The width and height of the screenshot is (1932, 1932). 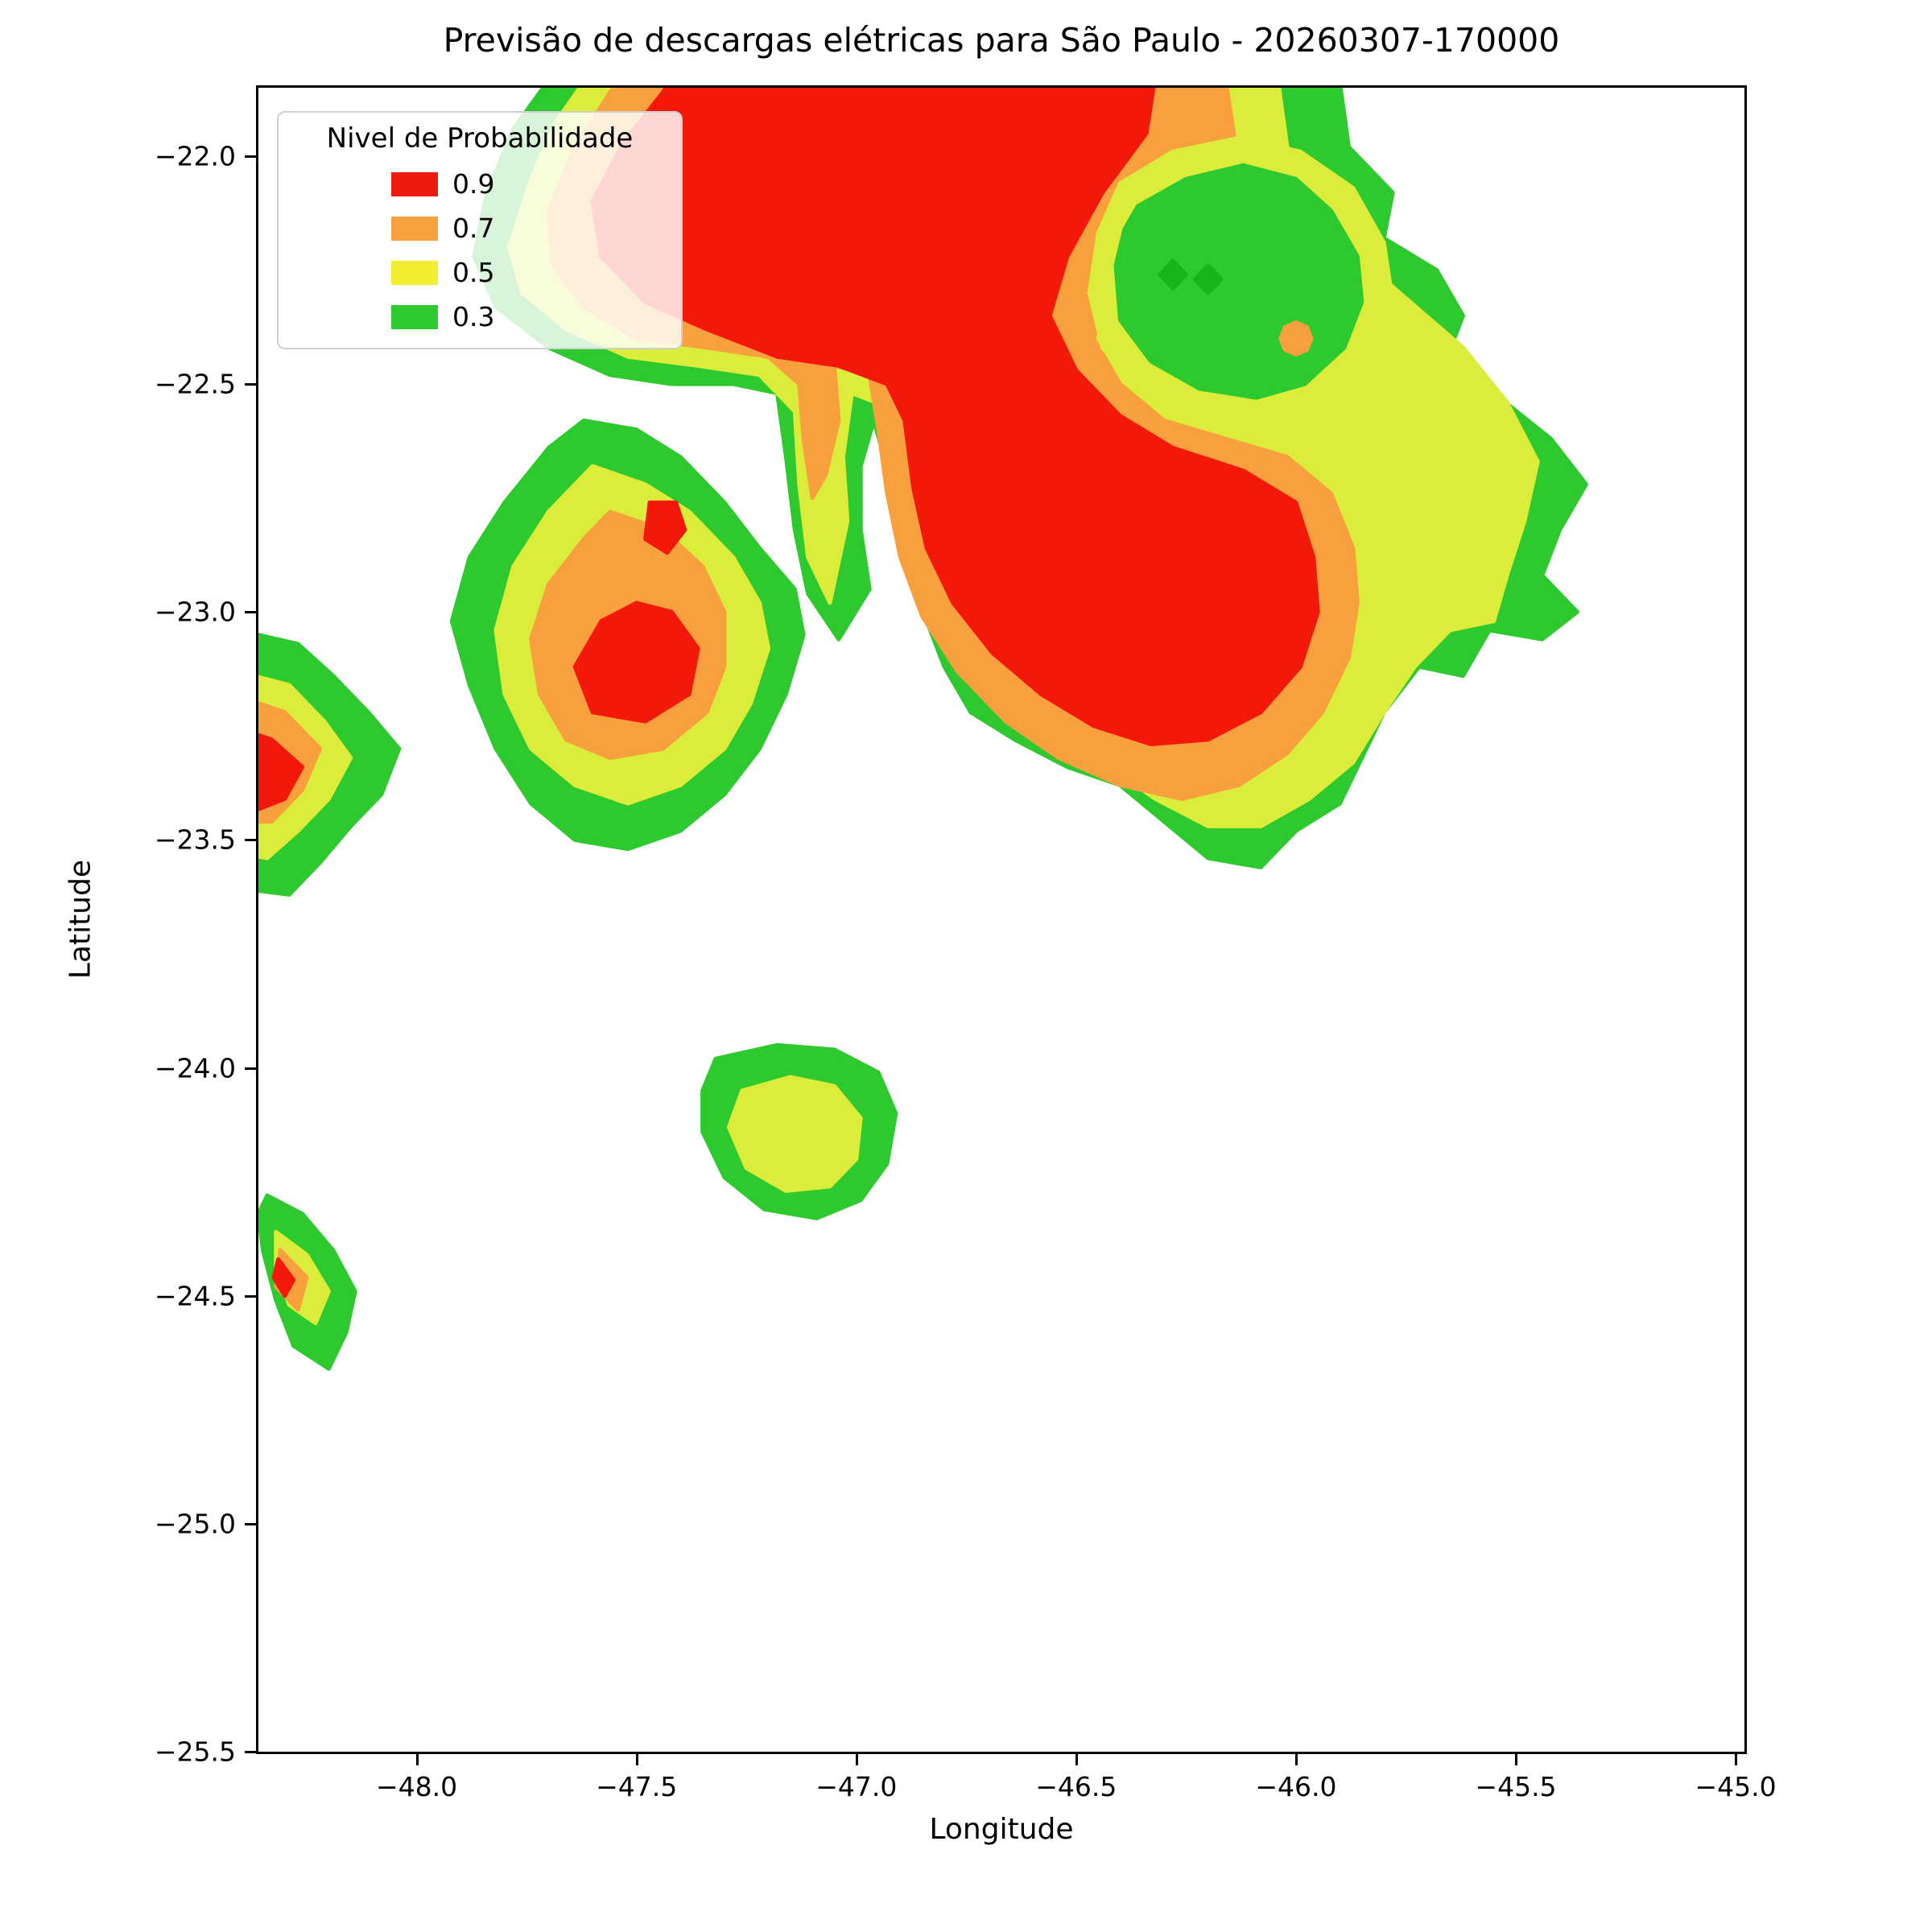 I want to click on y-axis-label: Latitude, so click(x=80, y=919).